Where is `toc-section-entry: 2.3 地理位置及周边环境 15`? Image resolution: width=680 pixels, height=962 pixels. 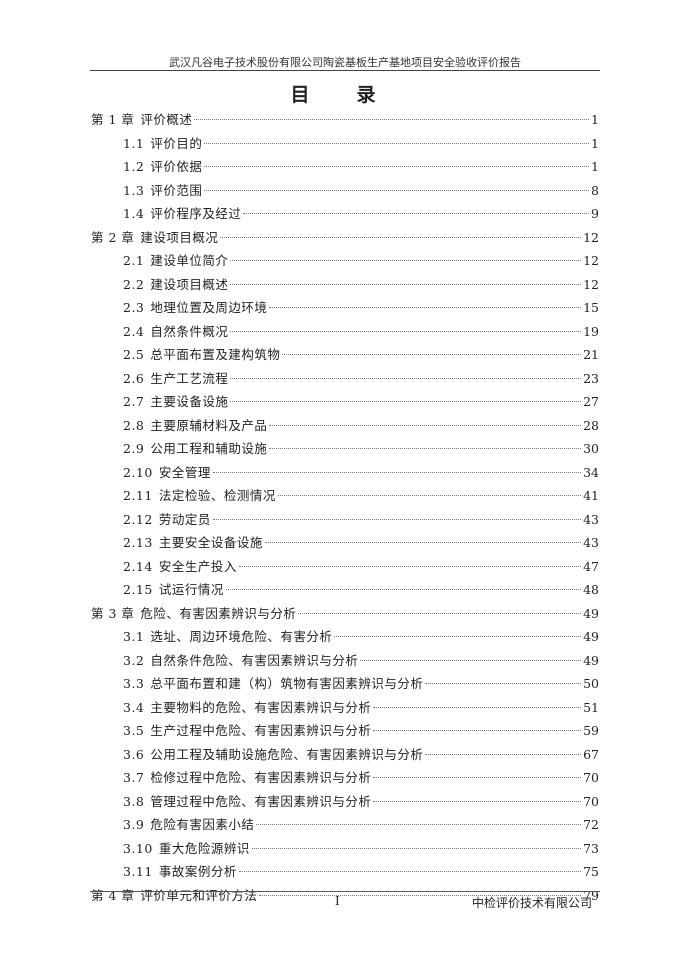
toc-section-entry: 2.3 地理位置及周边环境 15 is located at coordinates (345, 308).